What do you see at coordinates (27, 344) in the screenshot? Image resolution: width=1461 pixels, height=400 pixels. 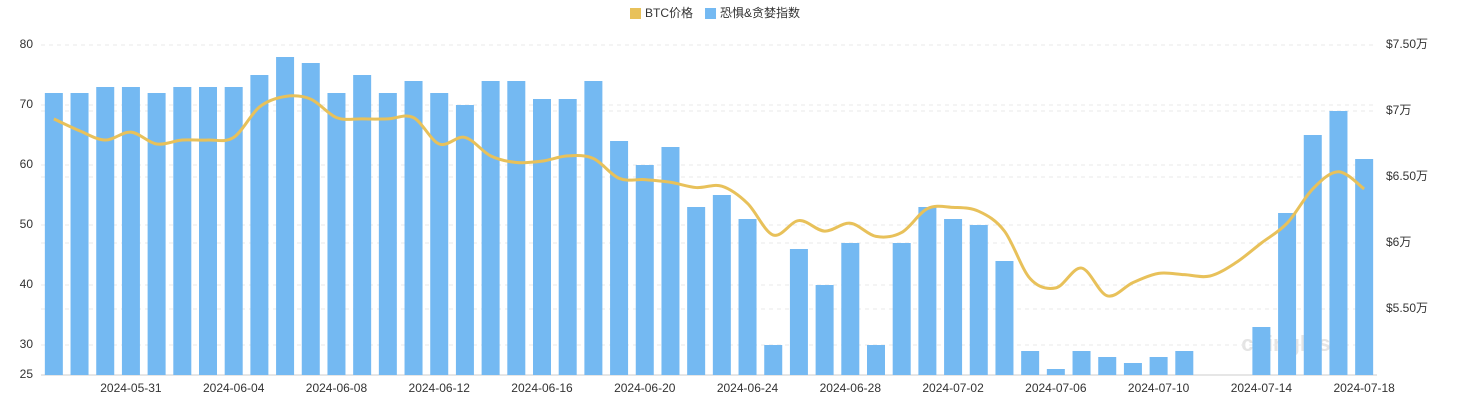 I see `y-tick-label: 30` at bounding box center [27, 344].